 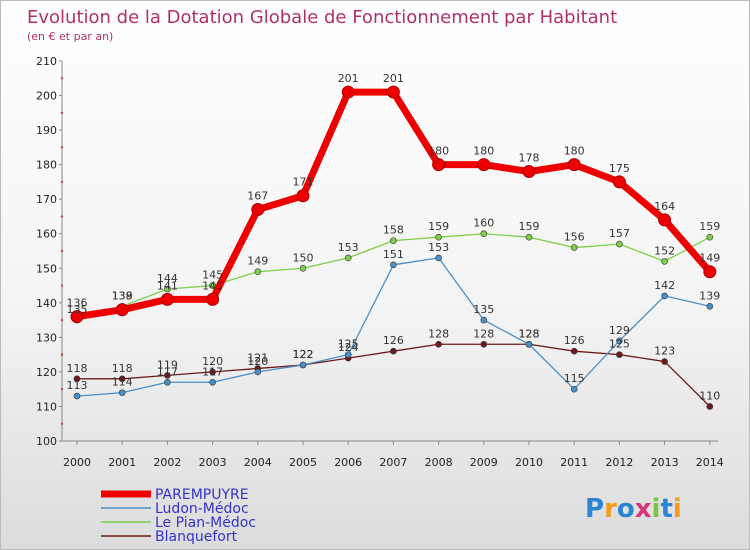 What do you see at coordinates (643, 509) in the screenshot?
I see `logo-letter: x` at bounding box center [643, 509].